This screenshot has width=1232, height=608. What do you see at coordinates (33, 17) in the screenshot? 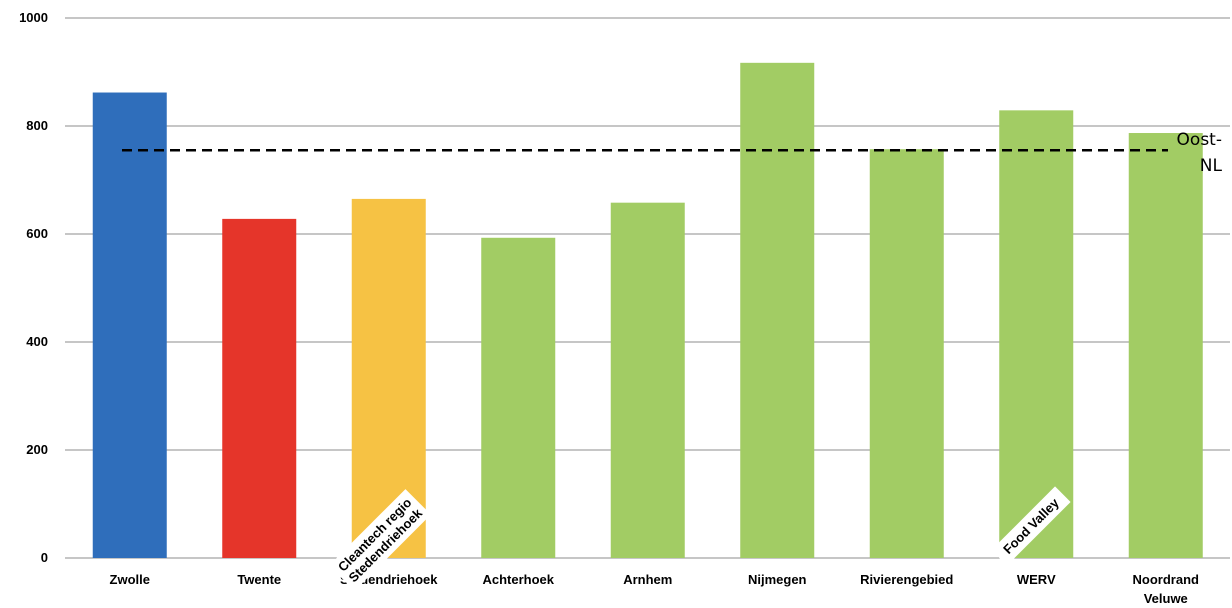
I see `y-tick-label: 1000` at bounding box center [33, 17].